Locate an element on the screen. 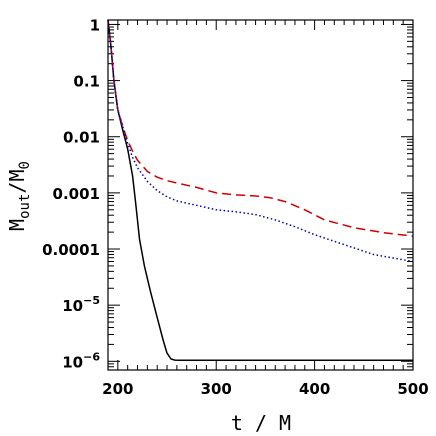 Image resolution: width=436 pixels, height=436 pixels. x-tick-label: 200 is located at coordinates (117, 389).